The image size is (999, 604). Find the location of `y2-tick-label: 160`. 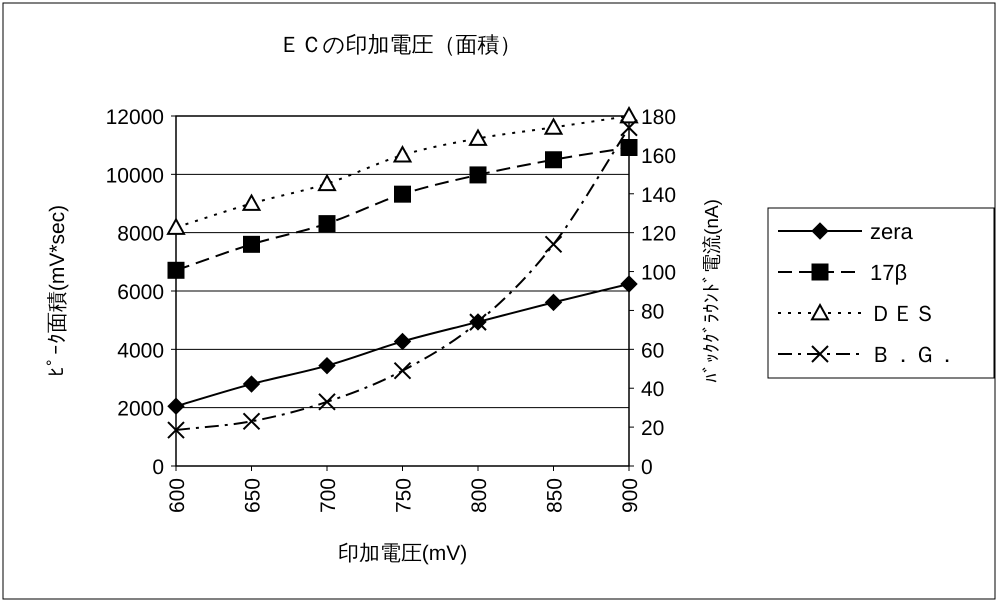

y2-tick-label: 160 is located at coordinates (658, 156).